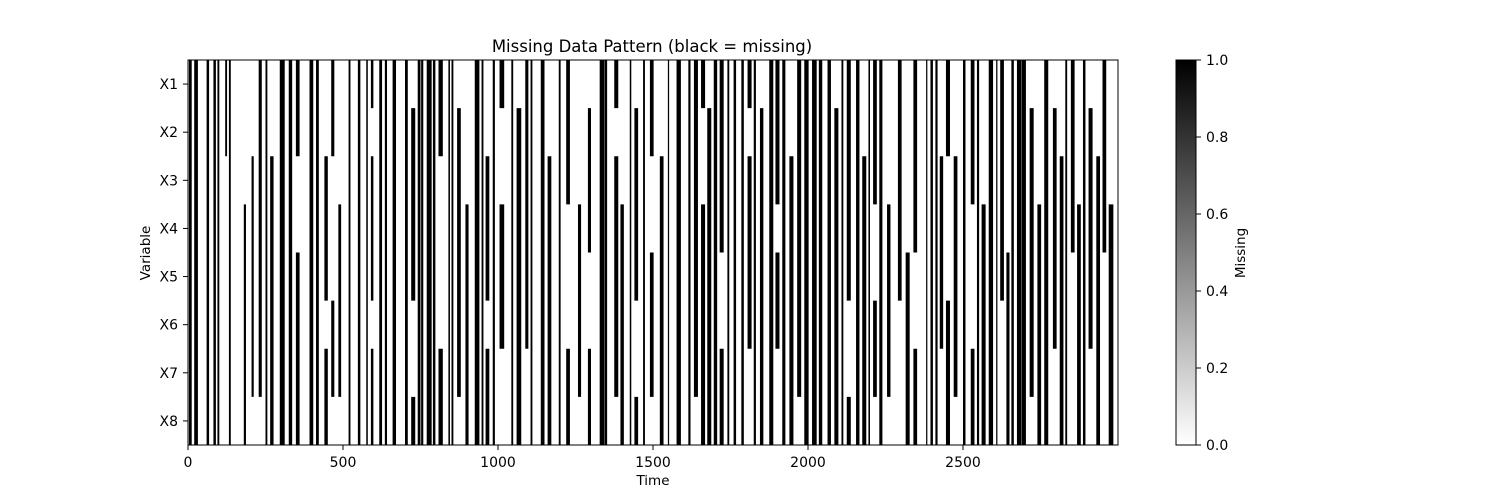  I want to click on y-tick-label: X5, so click(169, 278).